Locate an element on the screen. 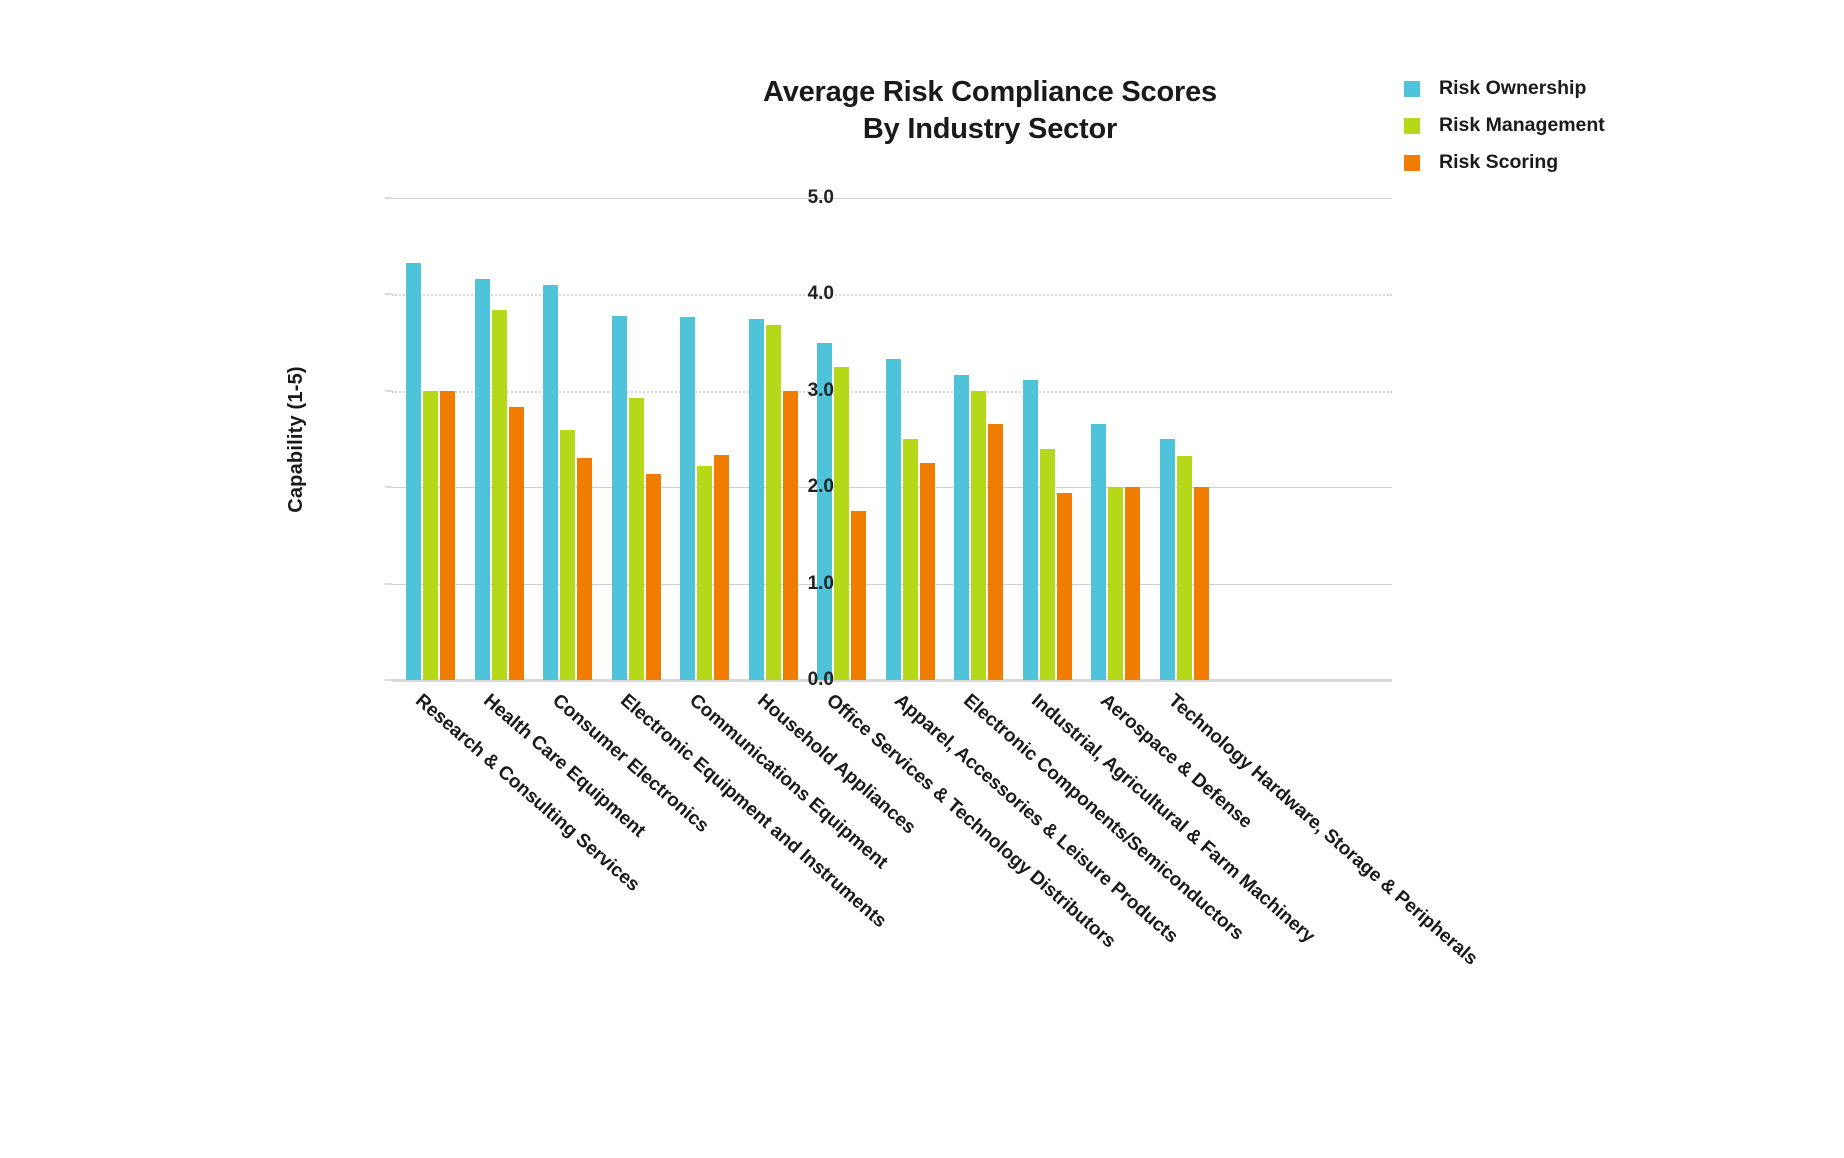 The image size is (1844, 1158). x-axis-line is located at coordinates (892, 680).